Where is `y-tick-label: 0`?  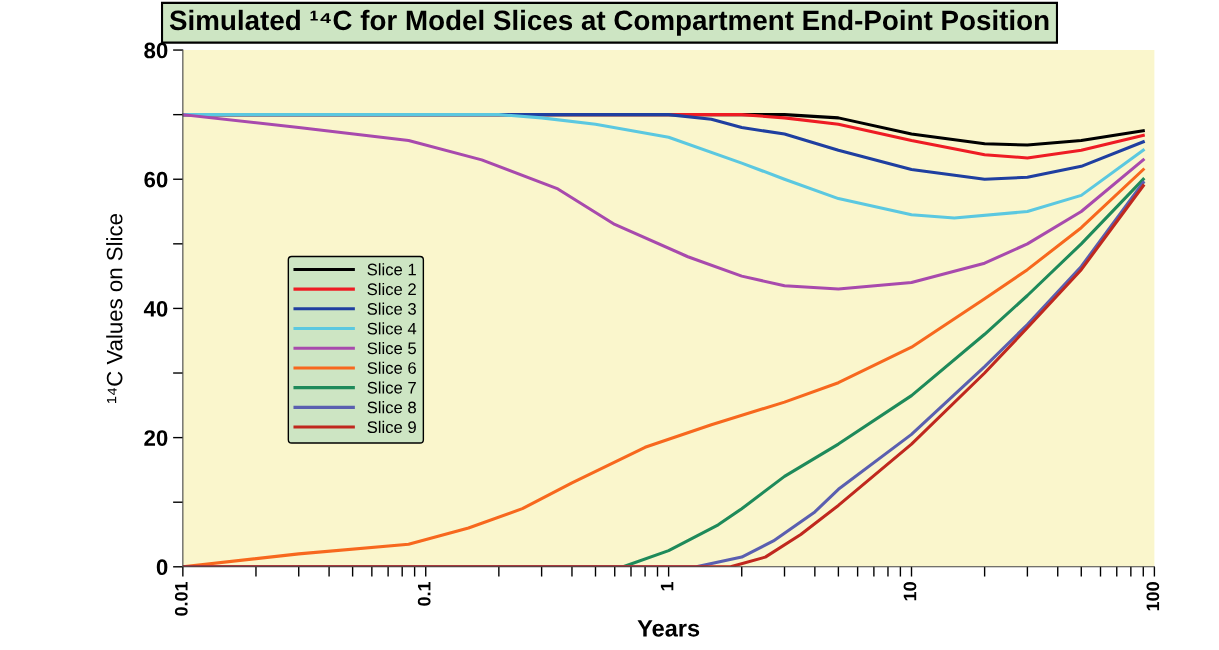
y-tick-label: 0 is located at coordinates (162, 567).